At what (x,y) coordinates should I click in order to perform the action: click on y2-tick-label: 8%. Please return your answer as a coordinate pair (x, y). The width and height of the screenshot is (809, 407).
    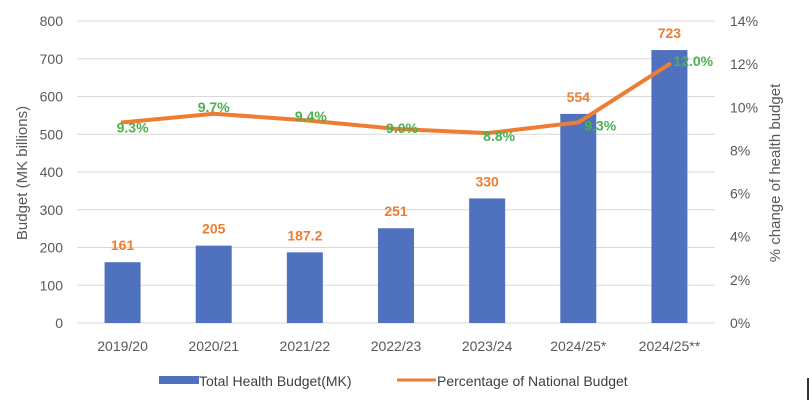
    Looking at the image, I should click on (740, 150).